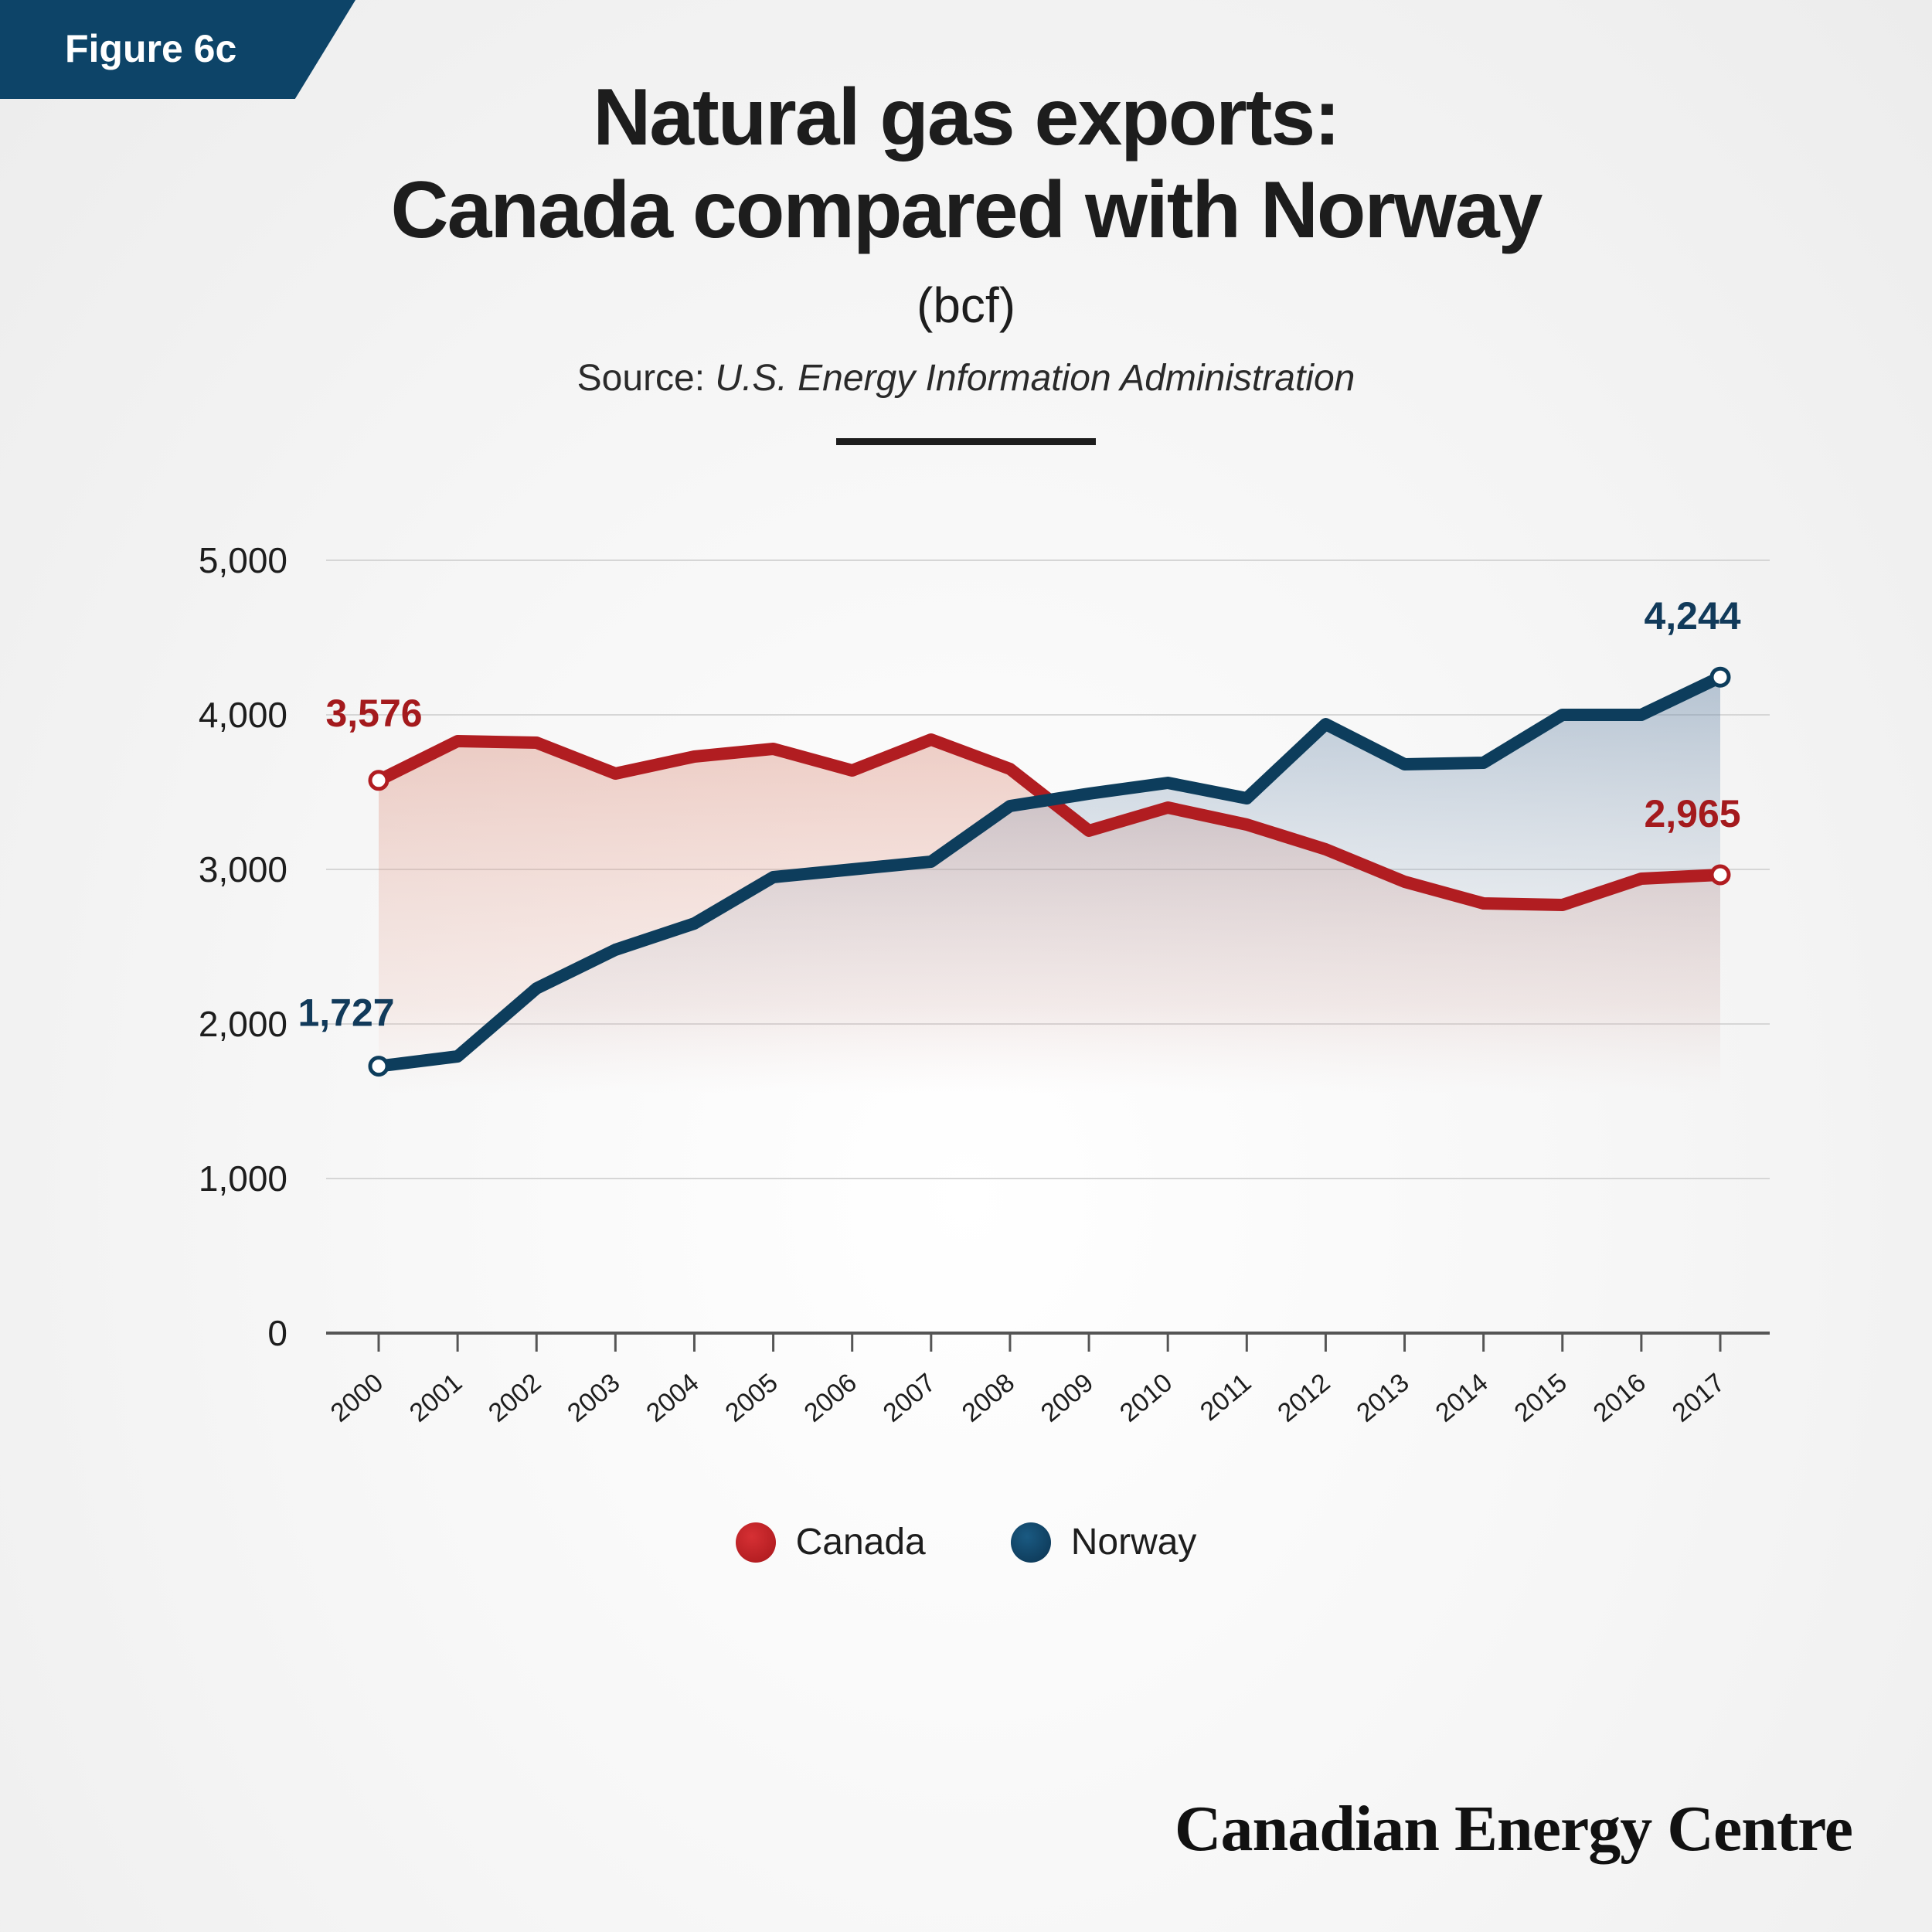  I want to click on x-tick-label: 2002, so click(514, 1398).